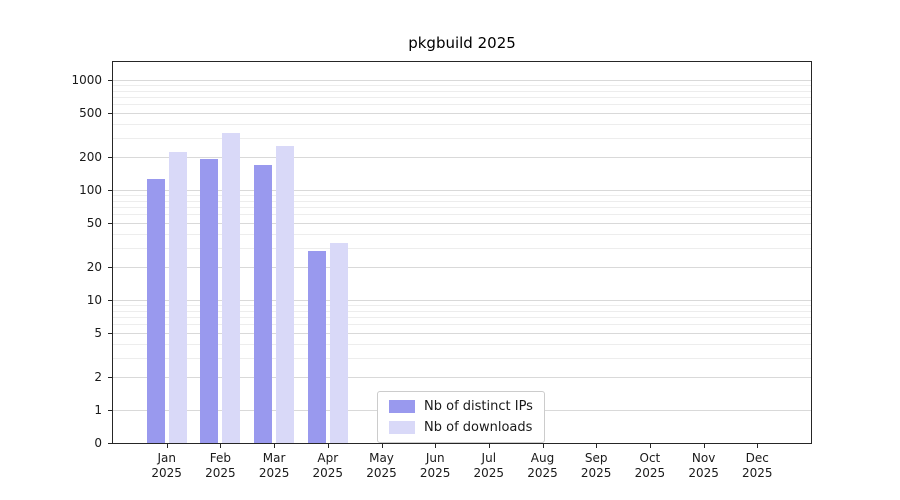 The width and height of the screenshot is (900, 500). I want to click on legend-label-downloads: Nb of downloads, so click(478, 427).